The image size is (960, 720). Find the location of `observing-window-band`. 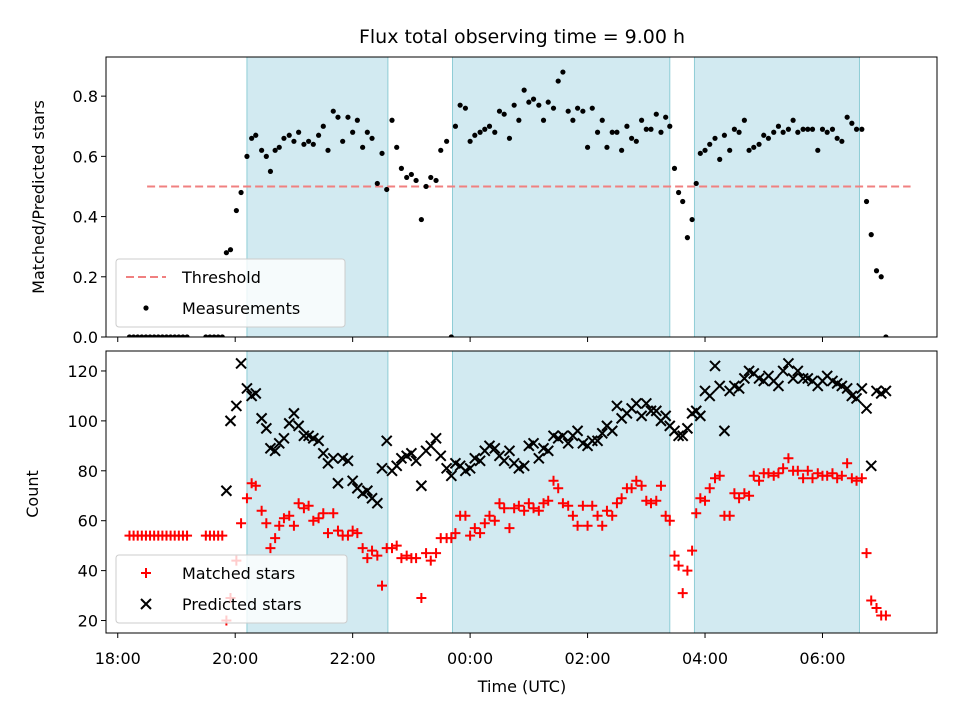

observing-window-band is located at coordinates (776, 197).